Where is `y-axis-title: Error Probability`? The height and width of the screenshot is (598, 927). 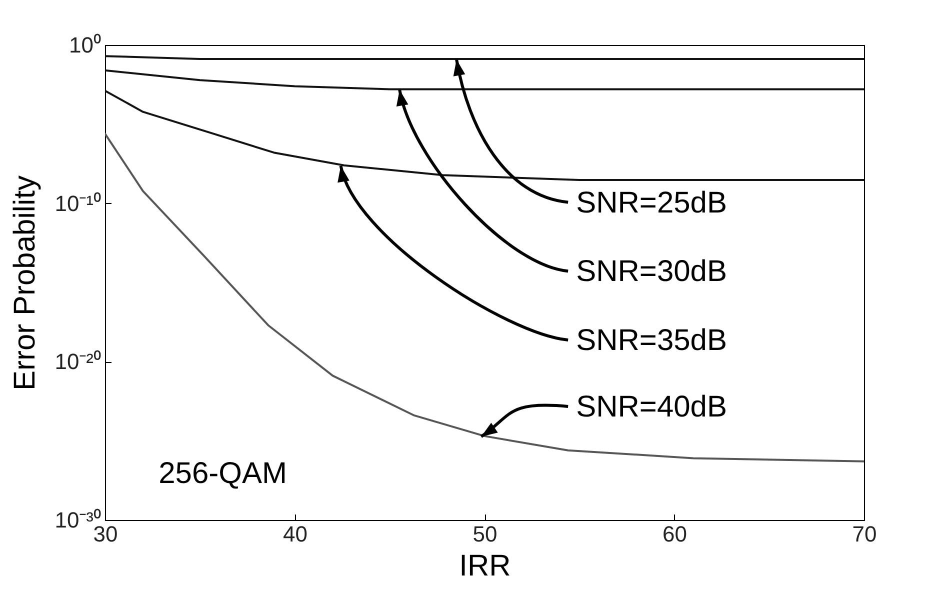 y-axis-title: Error Probability is located at coordinates (25, 283).